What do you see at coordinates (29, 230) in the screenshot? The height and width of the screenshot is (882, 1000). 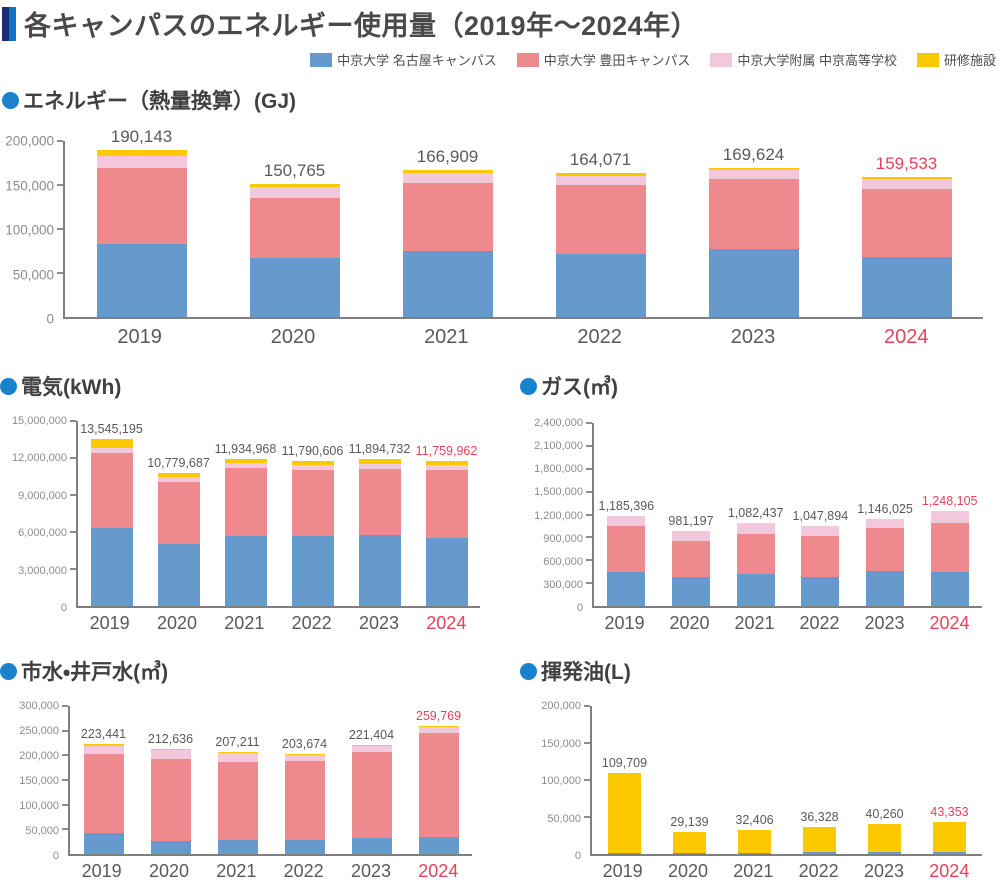 I see `y-tick-label: 100,000` at bounding box center [29, 230].